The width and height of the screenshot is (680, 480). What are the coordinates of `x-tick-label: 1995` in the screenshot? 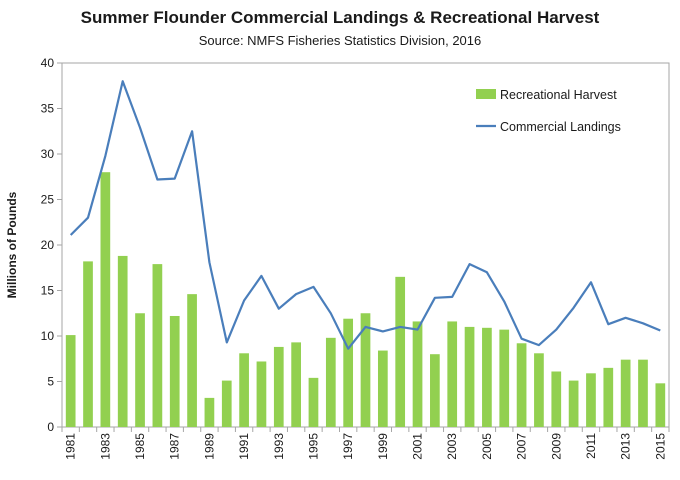 It's located at (313, 446).